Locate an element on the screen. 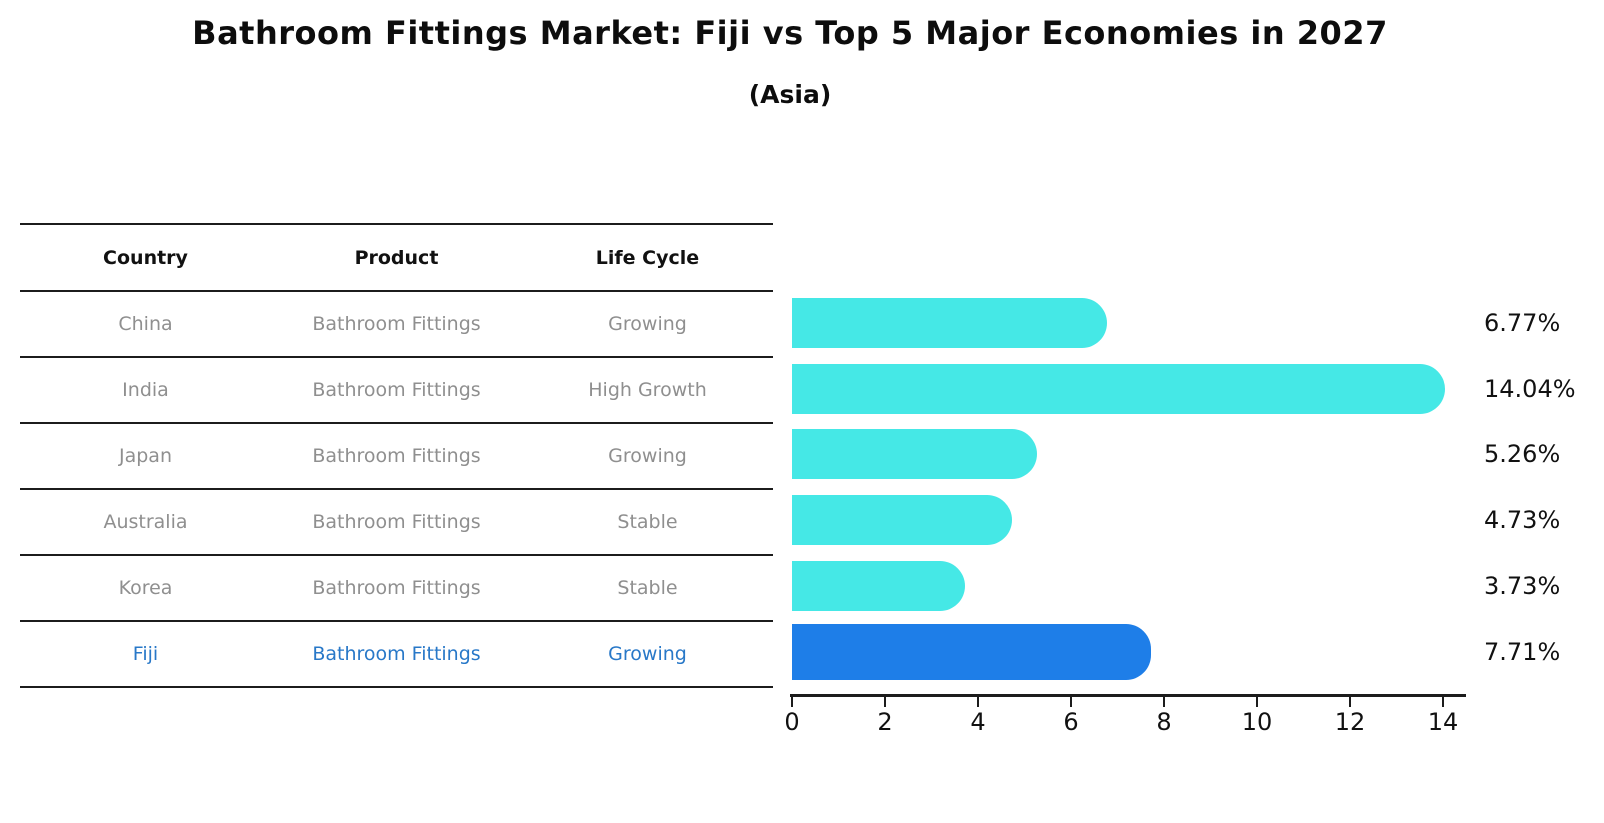  bar-australia is located at coordinates (902, 520).